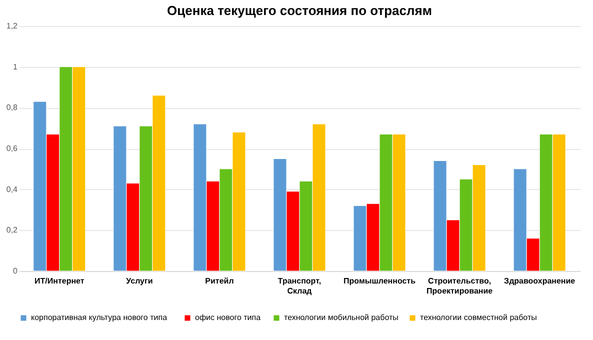  Describe the element at coordinates (59, 281) in the screenshot. I see `x-tick-label: ИТ/Интернет` at that location.